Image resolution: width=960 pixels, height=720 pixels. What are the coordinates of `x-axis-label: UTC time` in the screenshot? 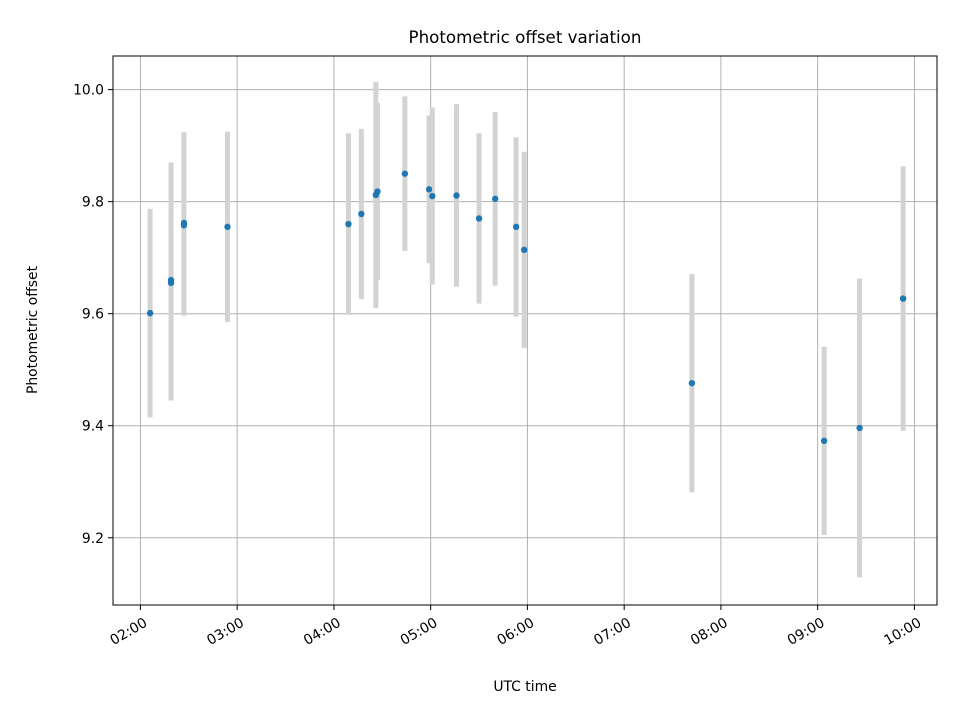 It's located at (524, 687).